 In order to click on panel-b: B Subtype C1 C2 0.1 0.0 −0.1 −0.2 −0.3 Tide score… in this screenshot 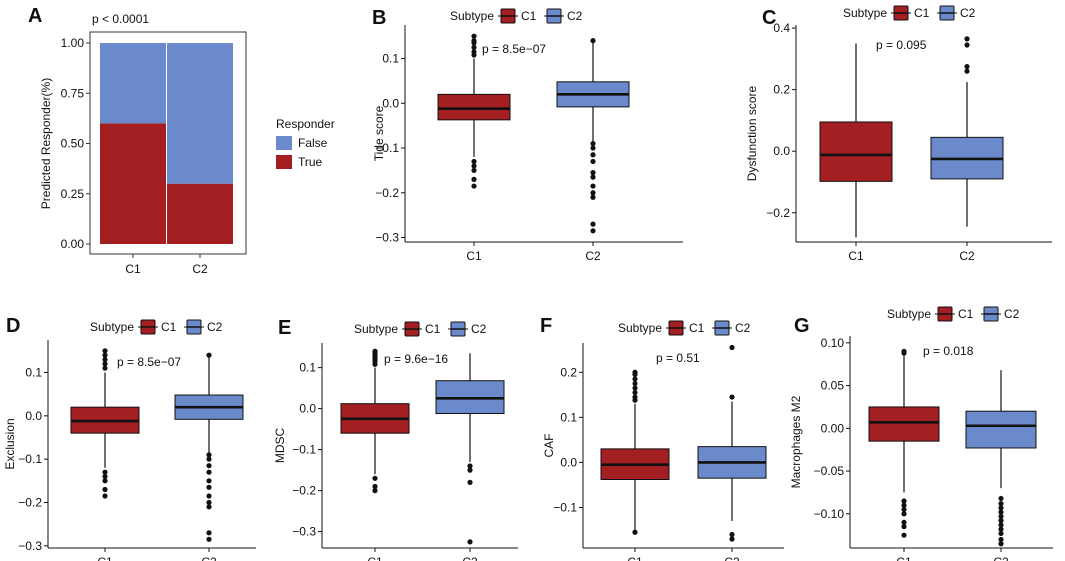, I will do `click(527, 135)`.